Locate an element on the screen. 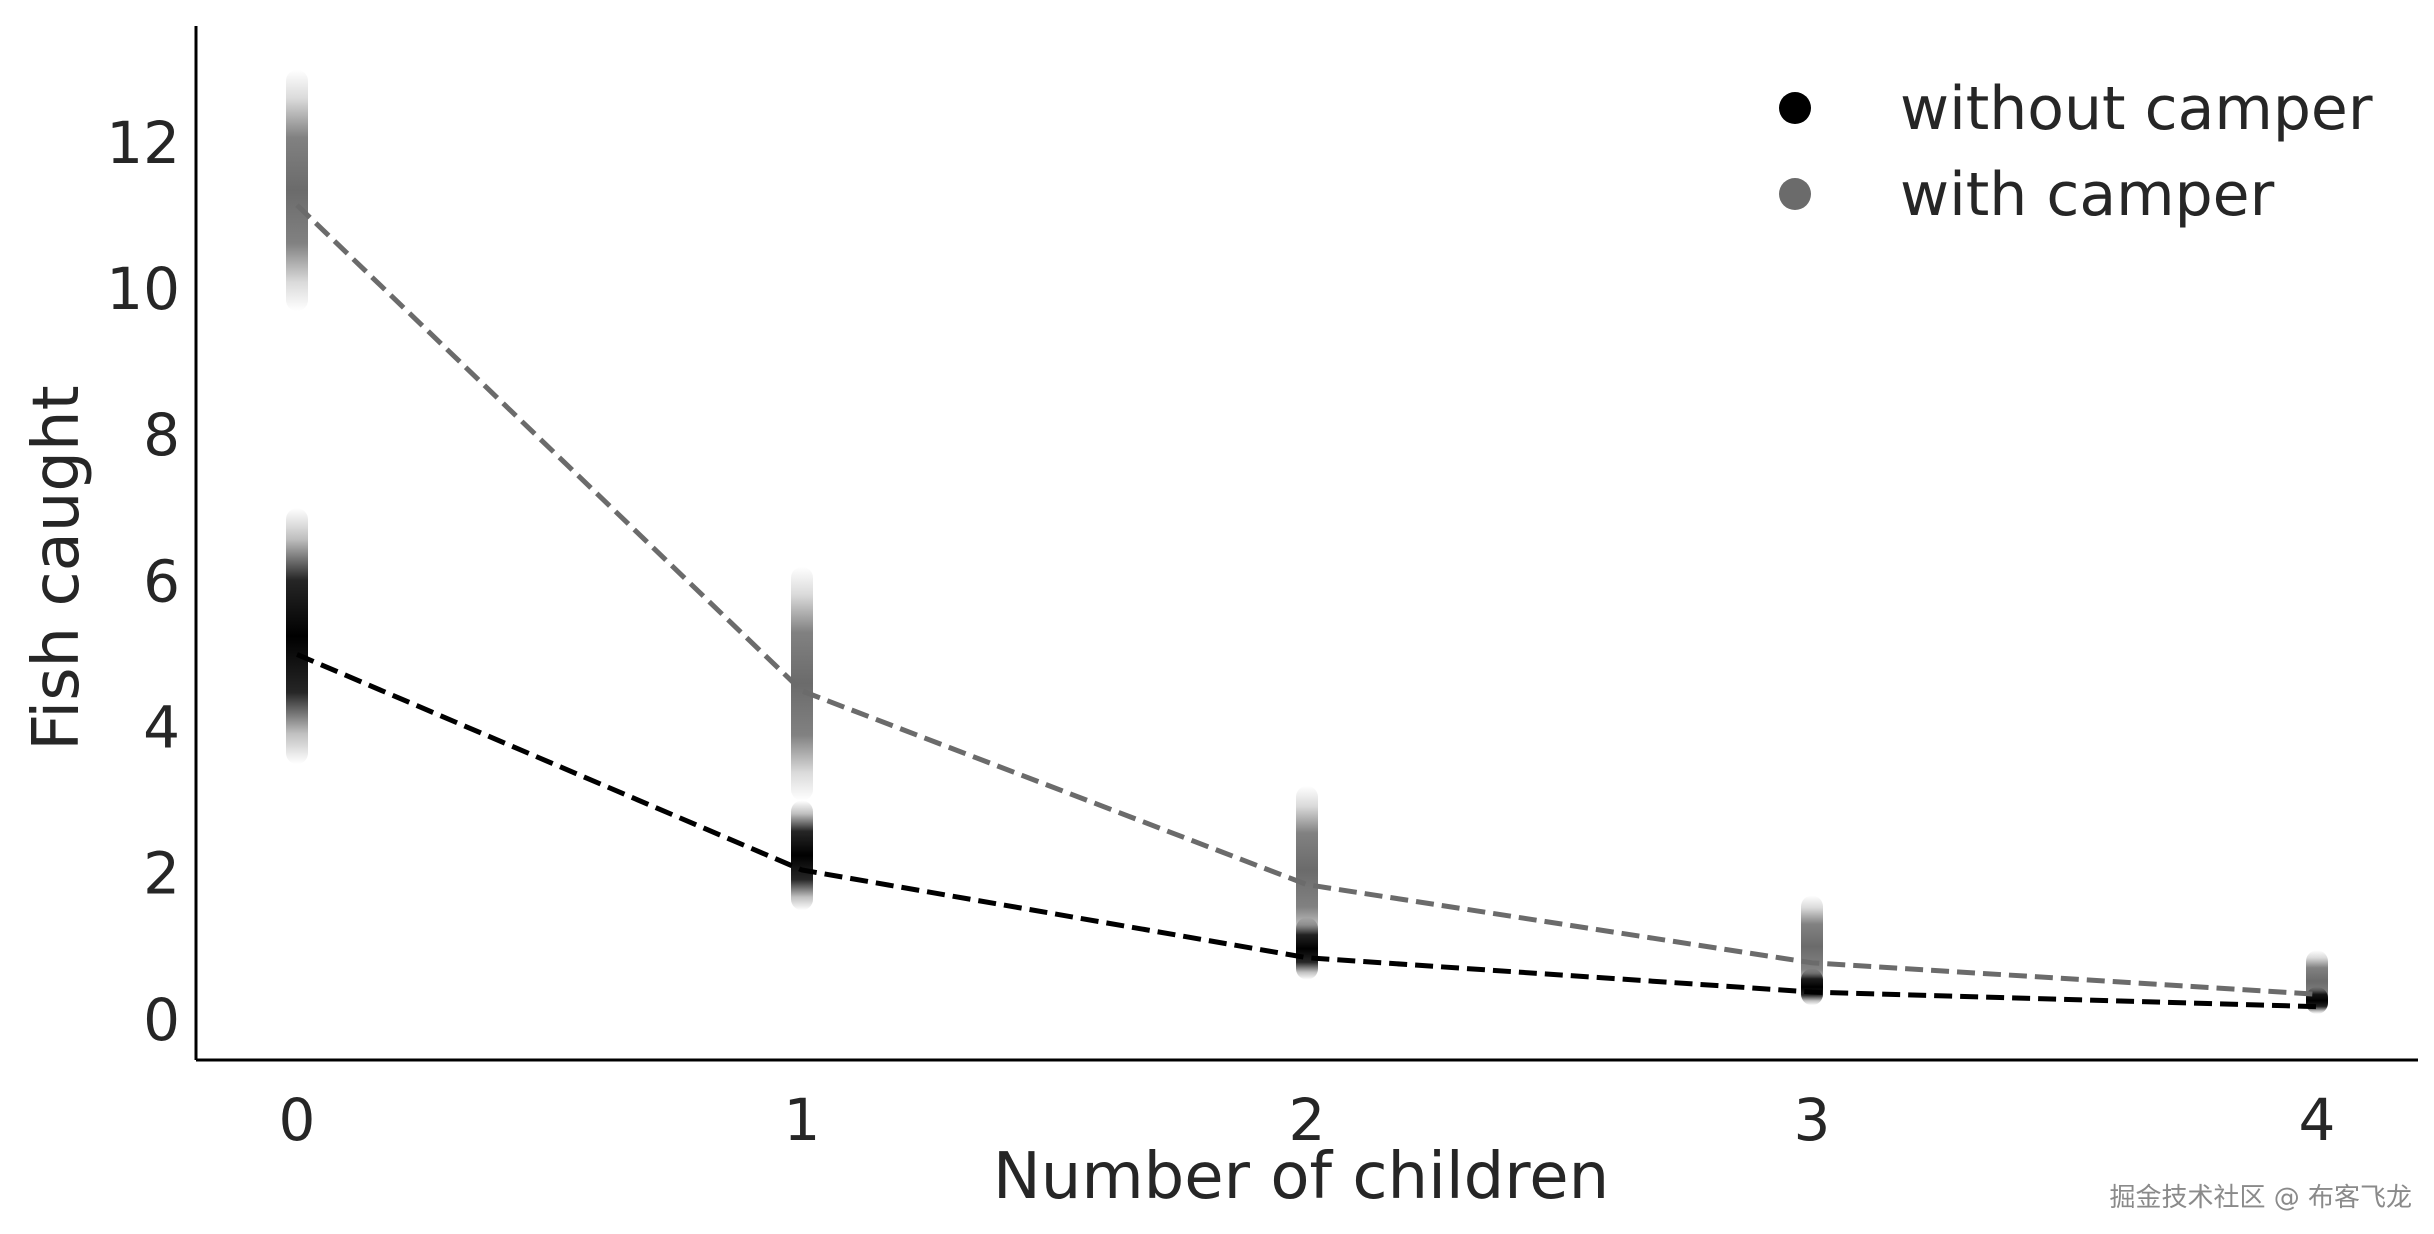 The width and height of the screenshot is (2434, 1234). y-axis-label: Fish caught is located at coordinates (57, 567).